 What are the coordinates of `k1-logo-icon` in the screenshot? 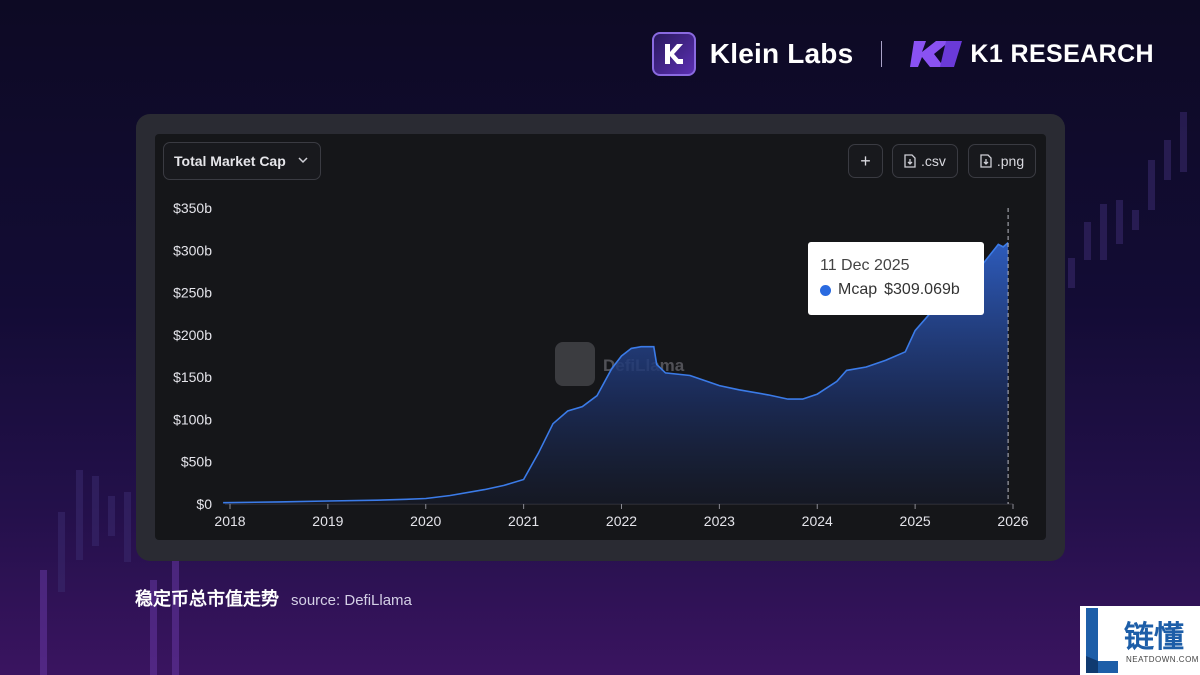 It's located at (936, 54).